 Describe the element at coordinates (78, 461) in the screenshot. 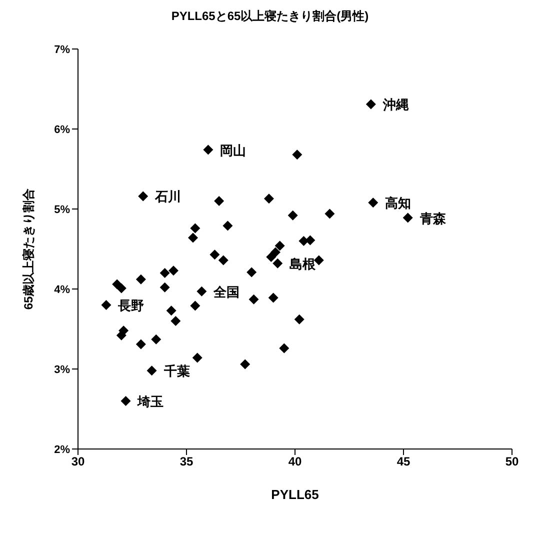

I see `x-tick-label: 30` at that location.